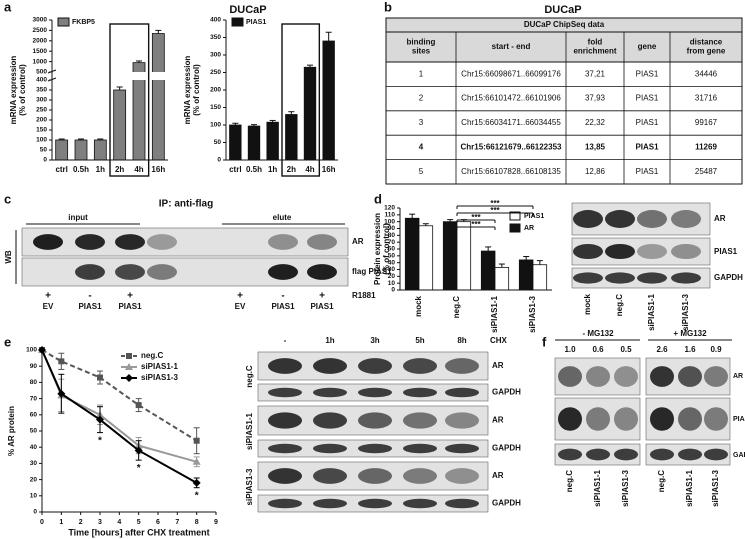 The width and height of the screenshot is (745, 539). I want to click on y-tick-label: 0, so click(219, 160).